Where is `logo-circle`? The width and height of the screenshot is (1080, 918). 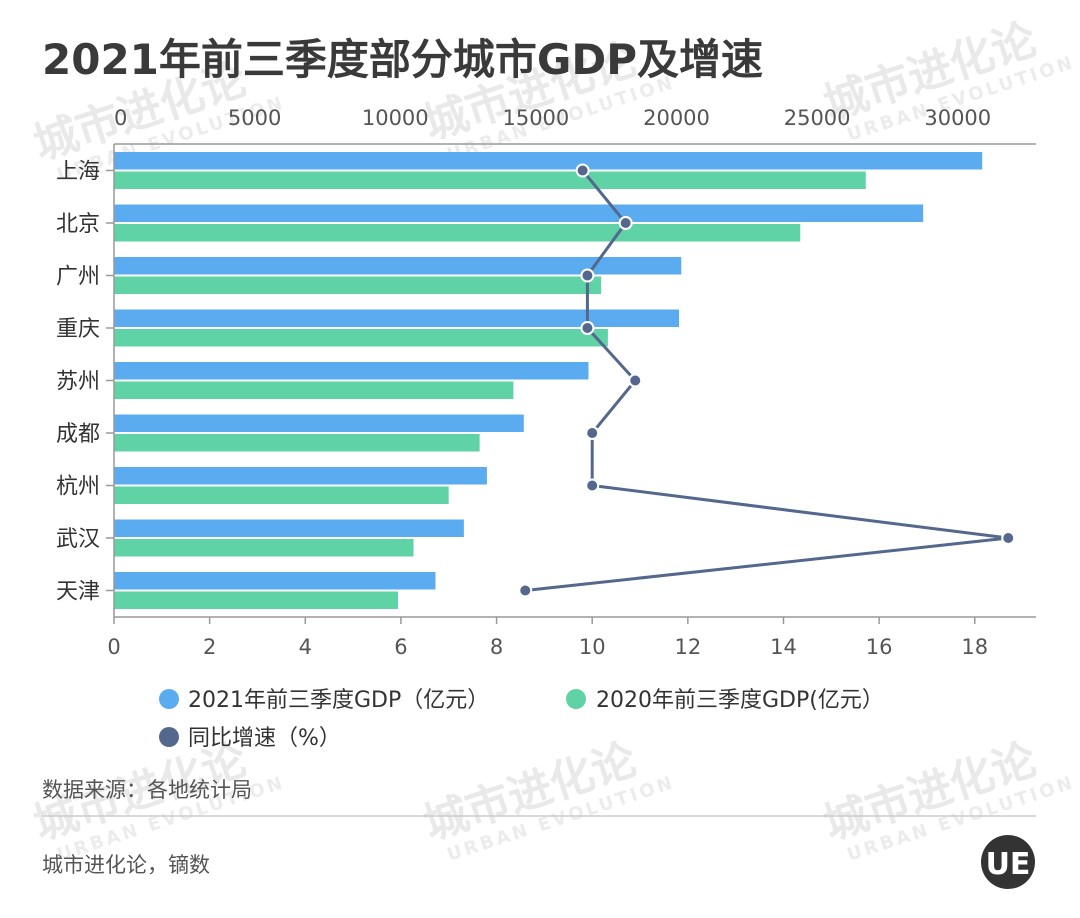 logo-circle is located at coordinates (1008, 862).